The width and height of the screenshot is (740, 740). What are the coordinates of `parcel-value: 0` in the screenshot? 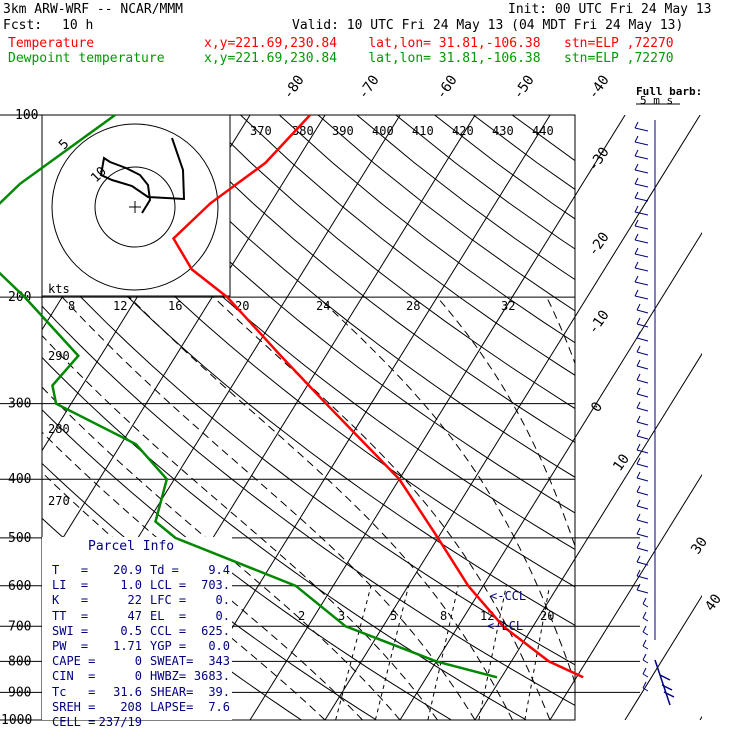 It's located at (138, 676).